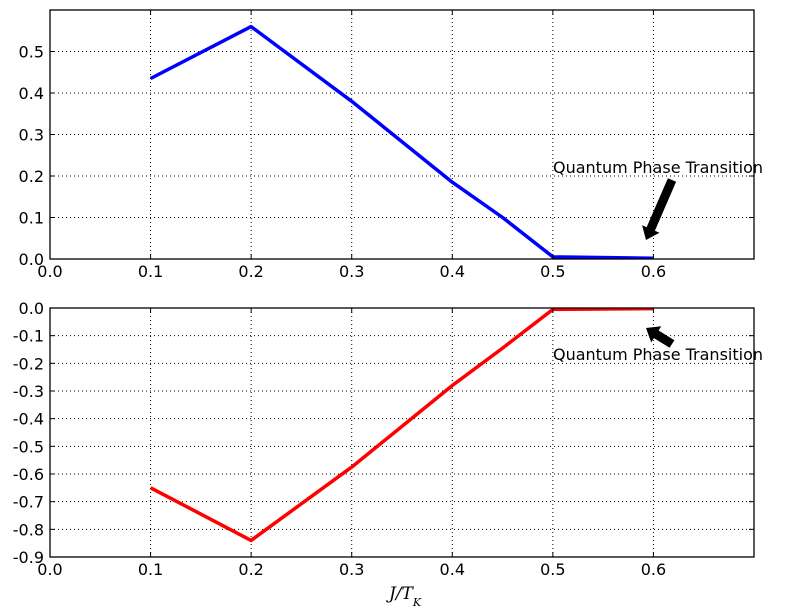 The image size is (804, 612). Describe the element at coordinates (31, 93) in the screenshot. I see `y-tick-label: 0.4` at that location.